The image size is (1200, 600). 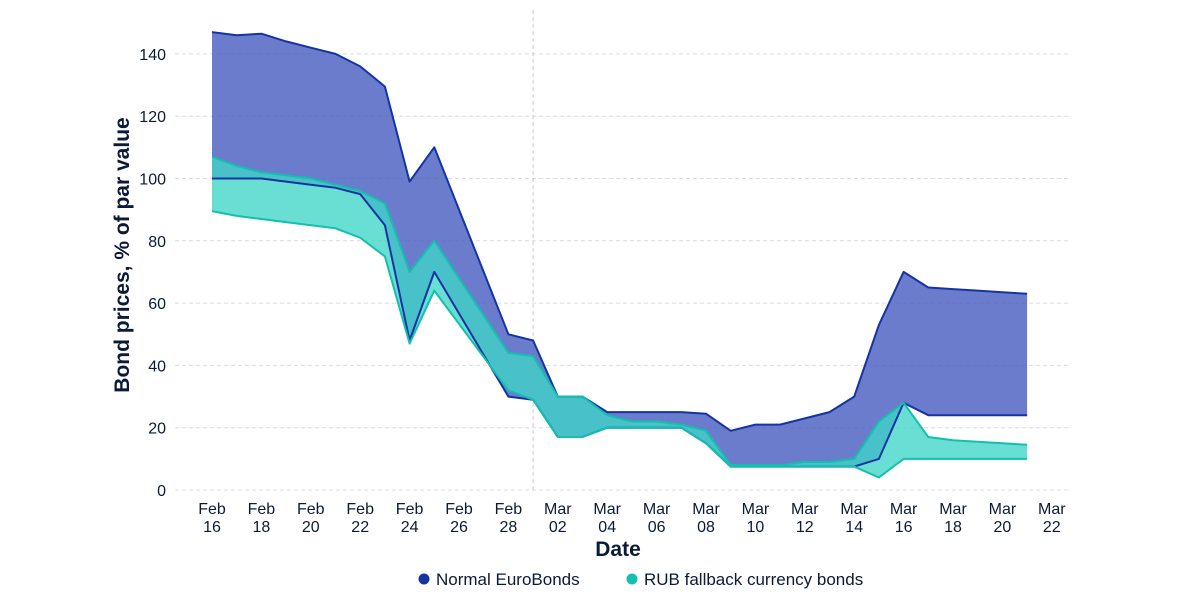 What do you see at coordinates (508, 579) in the screenshot?
I see `legend-label-normal-eurobonds: Normal EuroBonds` at bounding box center [508, 579].